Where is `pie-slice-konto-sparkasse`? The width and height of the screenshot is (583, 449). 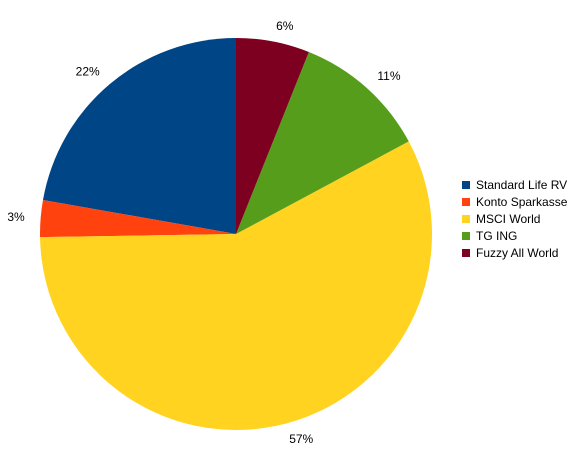 pie-slice-konto-sparkasse is located at coordinates (138, 218).